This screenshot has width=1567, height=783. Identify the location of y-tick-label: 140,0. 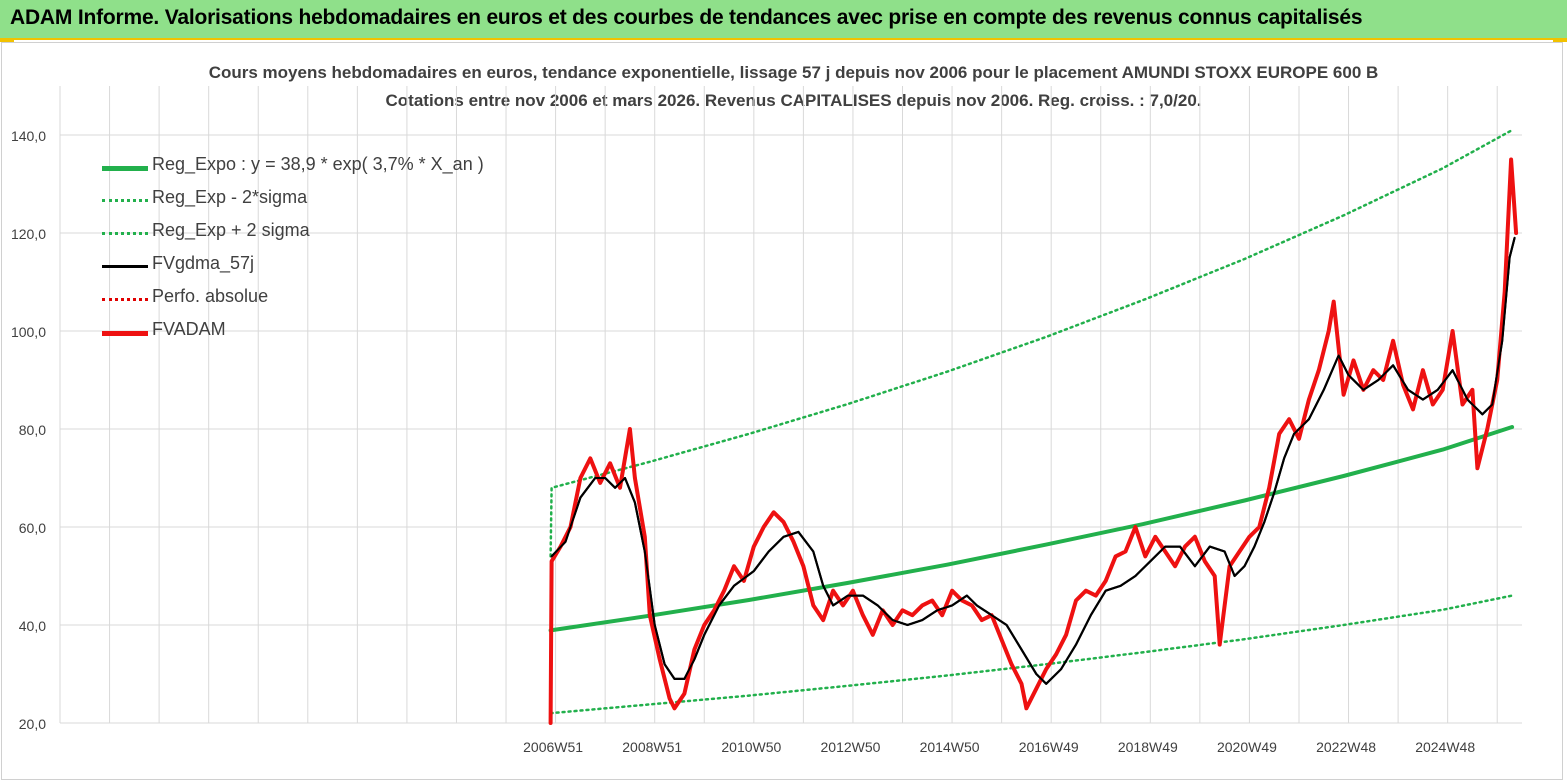
(28, 136).